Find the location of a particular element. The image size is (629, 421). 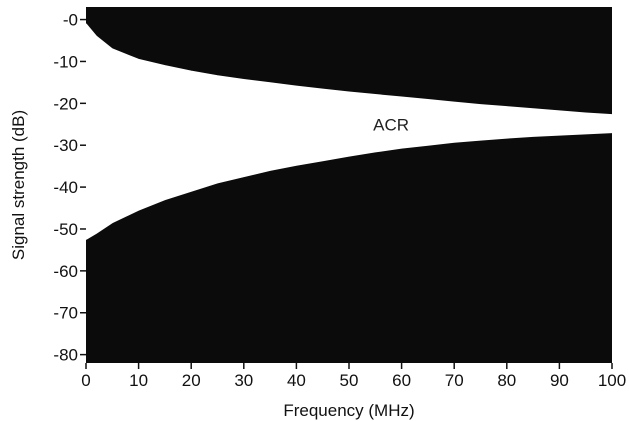

x-tick-label: 90 is located at coordinates (559, 380).